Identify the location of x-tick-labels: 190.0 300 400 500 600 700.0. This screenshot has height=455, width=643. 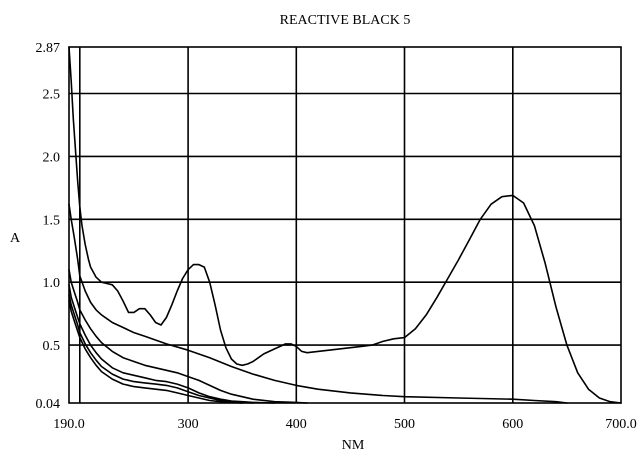
(345, 424).